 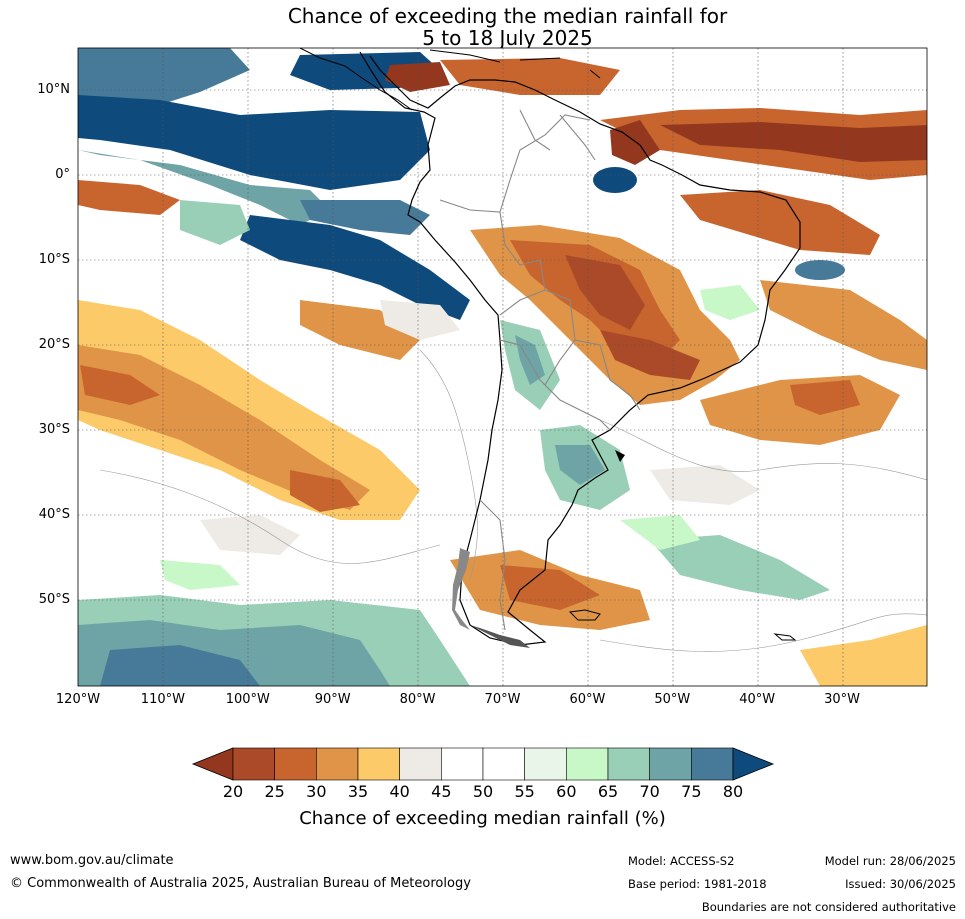 I want to click on longitude-label: 110°W, so click(x=162, y=699).